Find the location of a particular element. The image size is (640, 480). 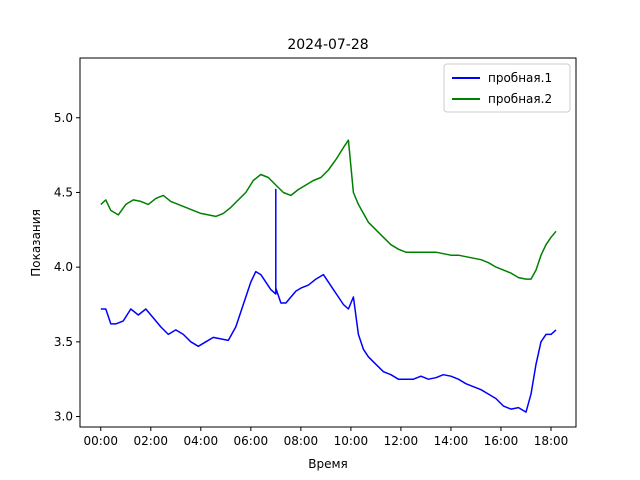

x-tick-label: 00:00 is located at coordinates (100, 441).